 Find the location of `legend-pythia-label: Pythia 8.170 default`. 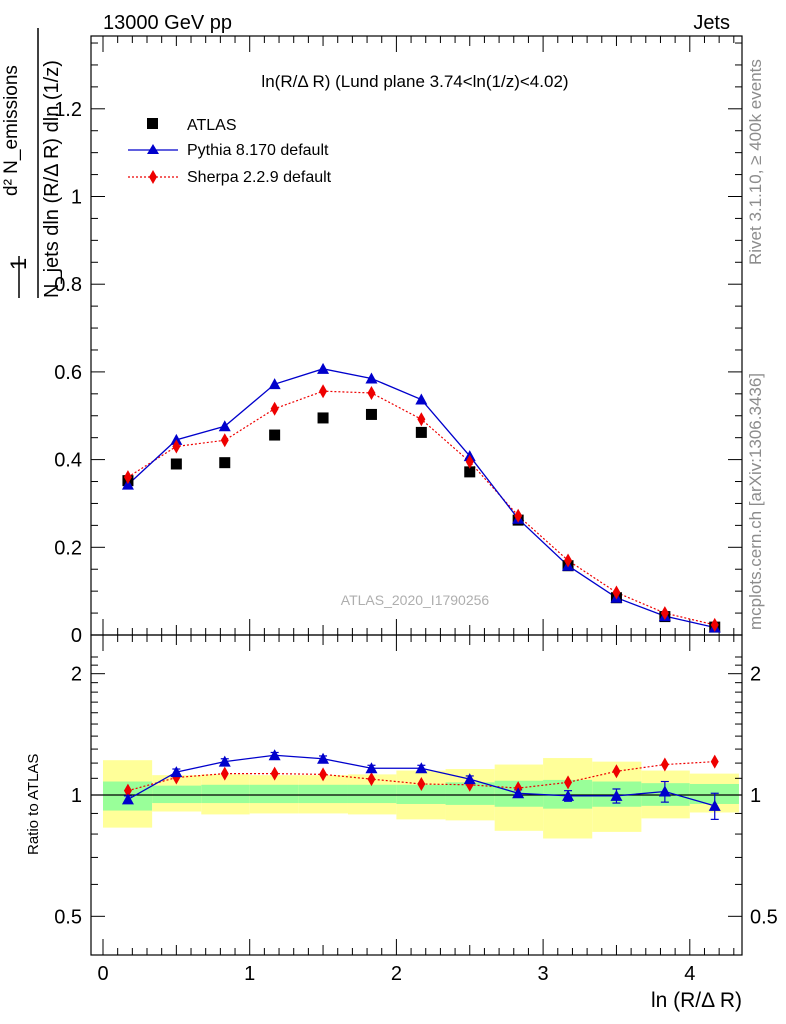

legend-pythia-label: Pythia 8.170 default is located at coordinates (258, 150).